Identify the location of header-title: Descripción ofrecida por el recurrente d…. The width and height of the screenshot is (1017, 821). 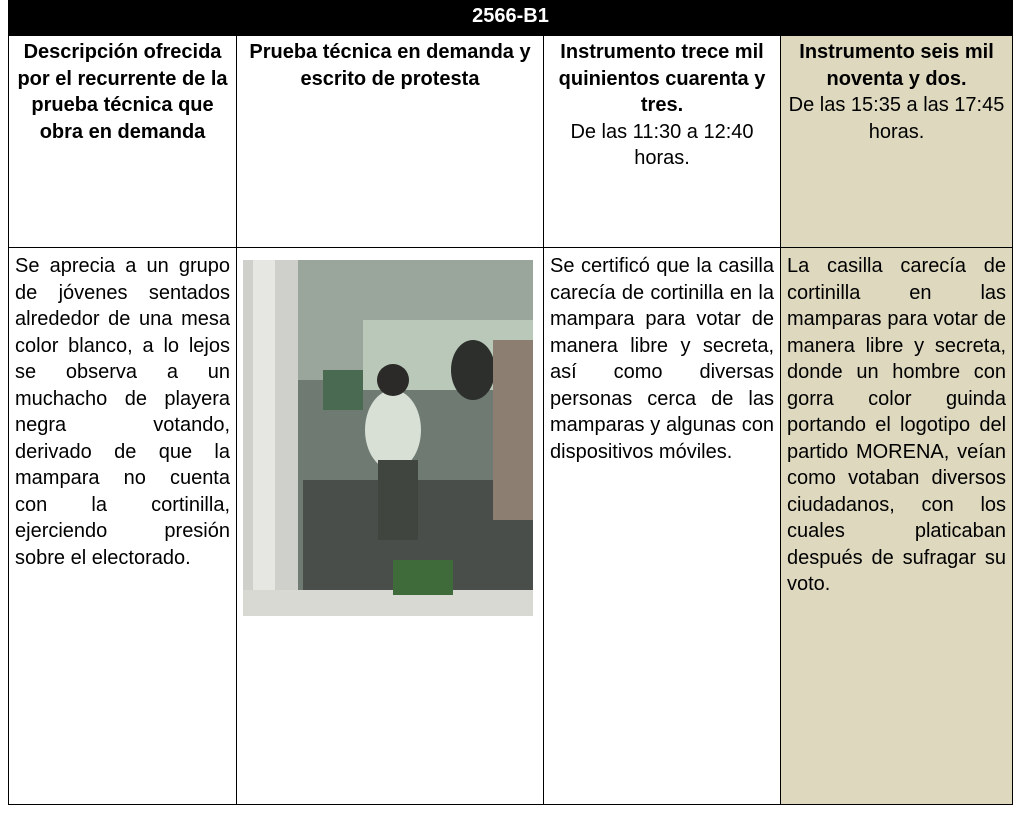
(122, 92).